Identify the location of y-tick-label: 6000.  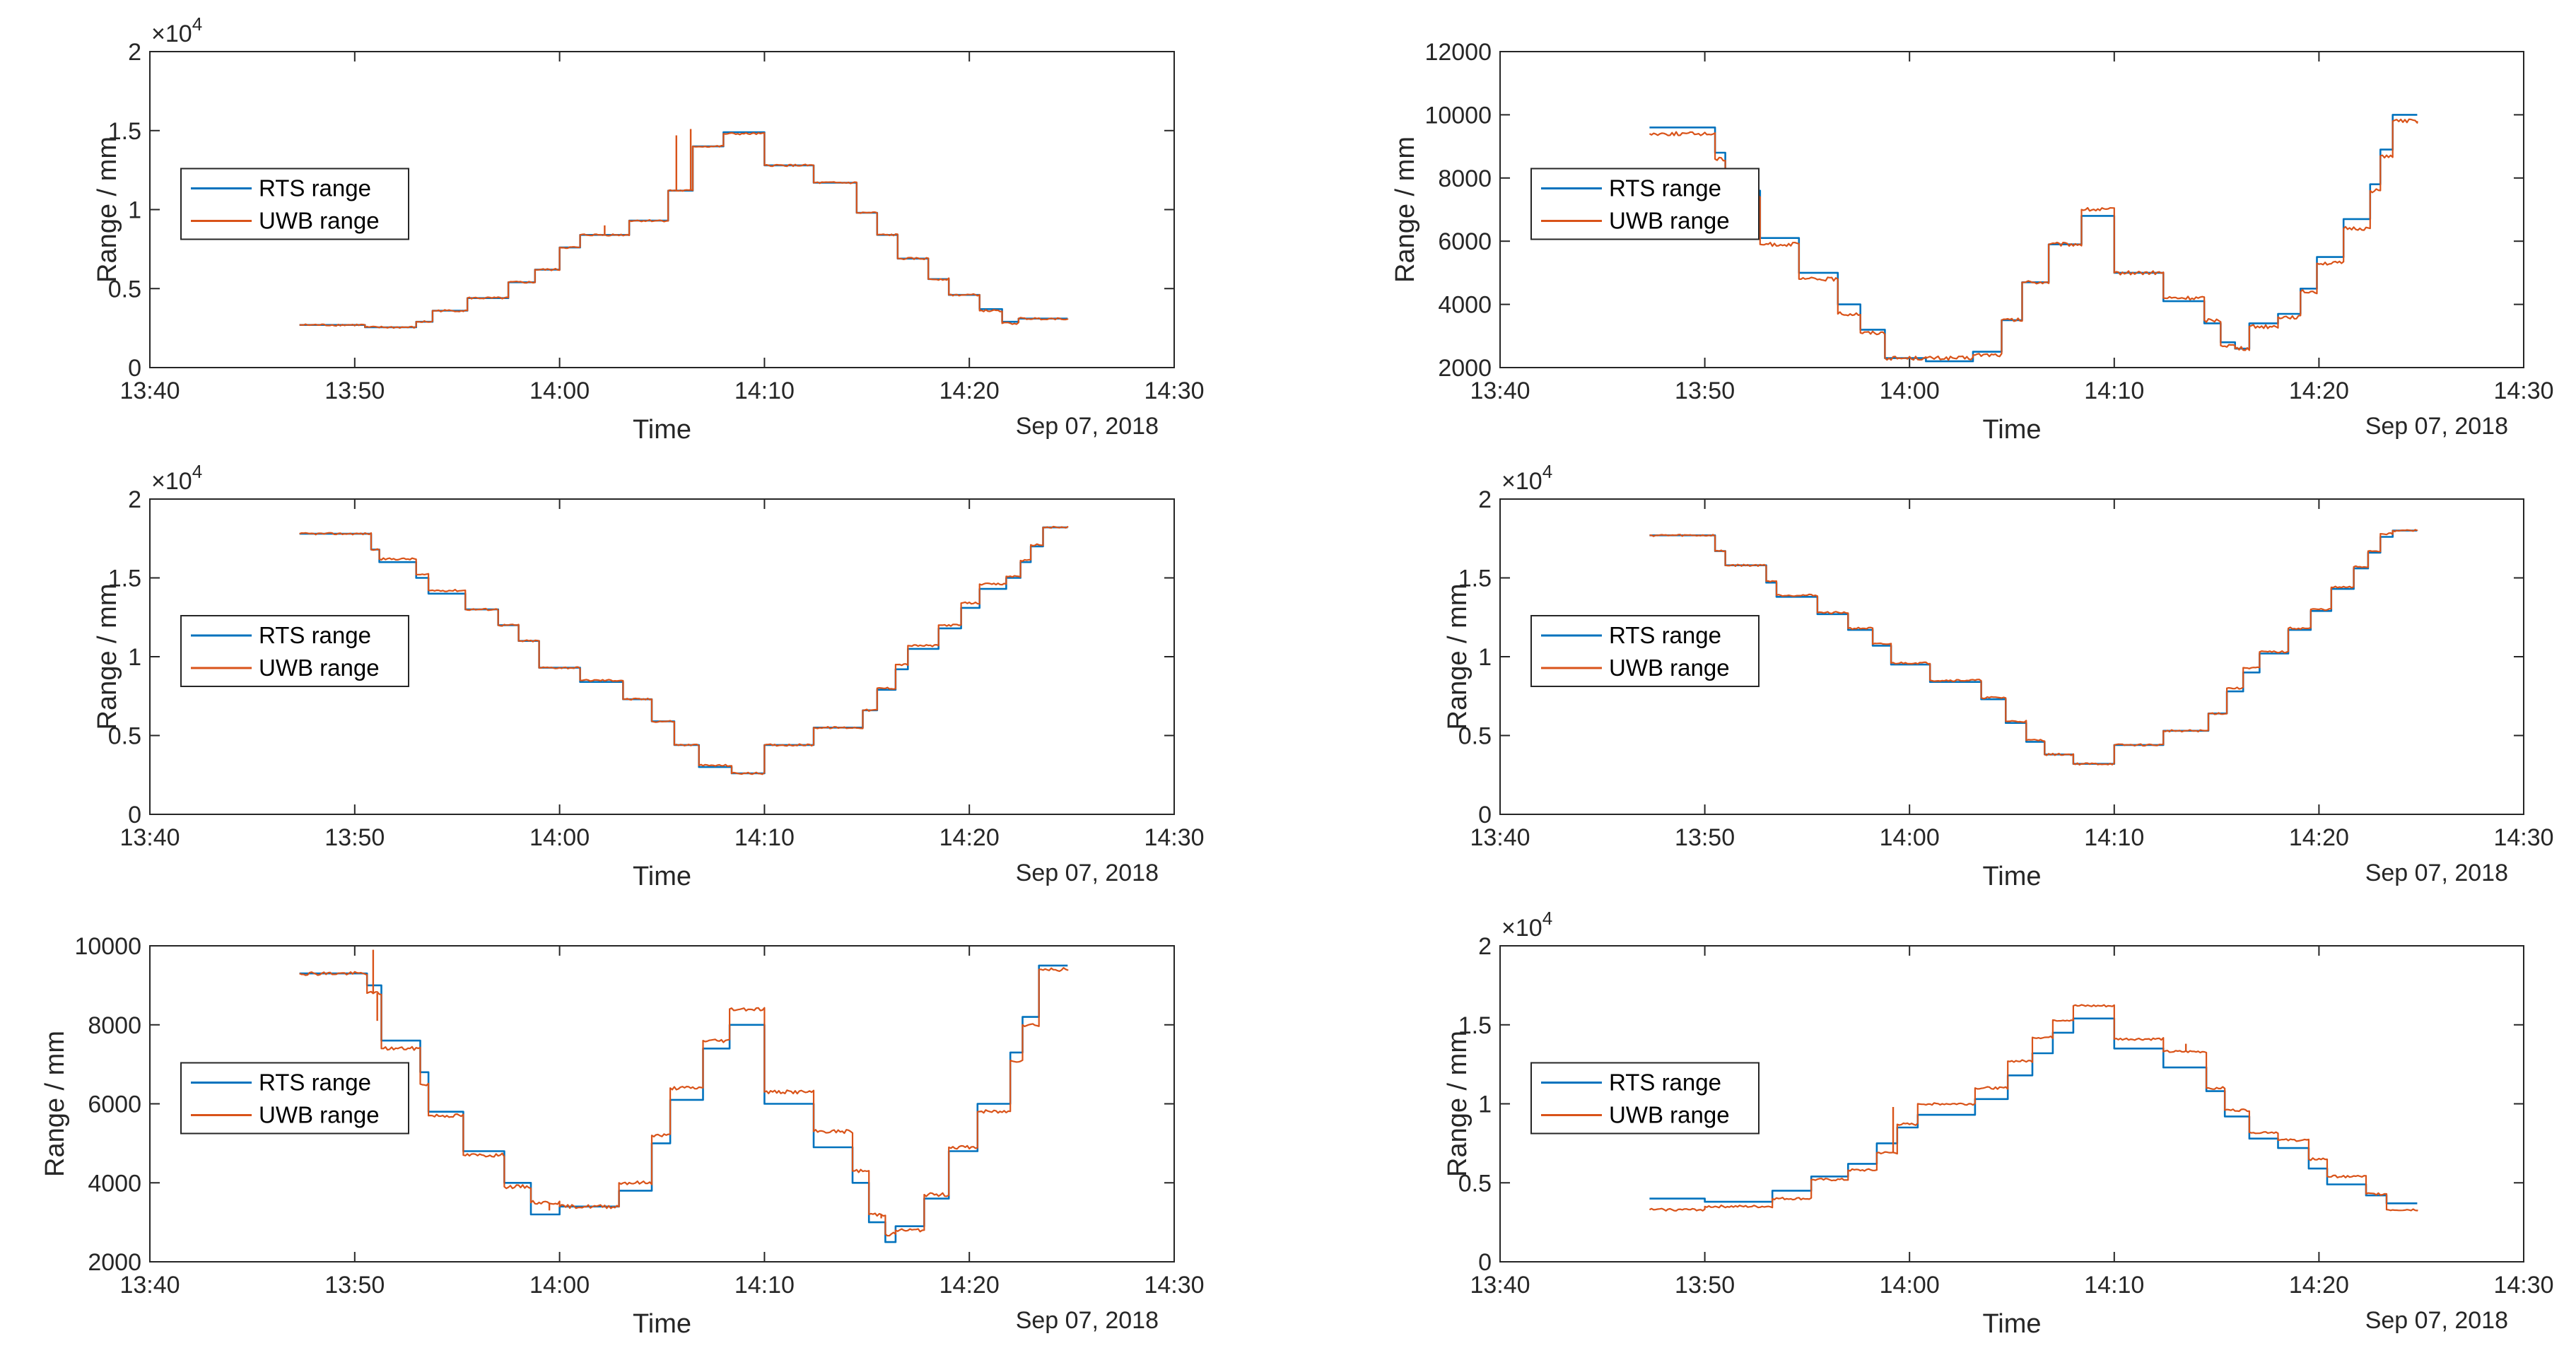
(114, 1104).